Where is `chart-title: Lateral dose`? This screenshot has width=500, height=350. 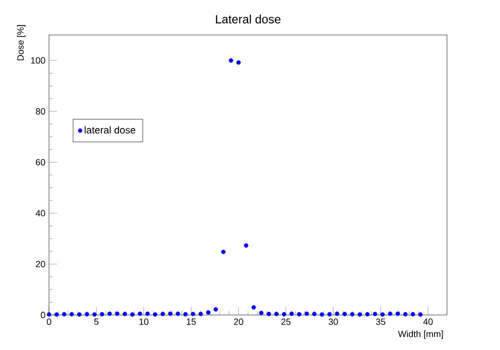
chart-title: Lateral dose is located at coordinates (248, 19).